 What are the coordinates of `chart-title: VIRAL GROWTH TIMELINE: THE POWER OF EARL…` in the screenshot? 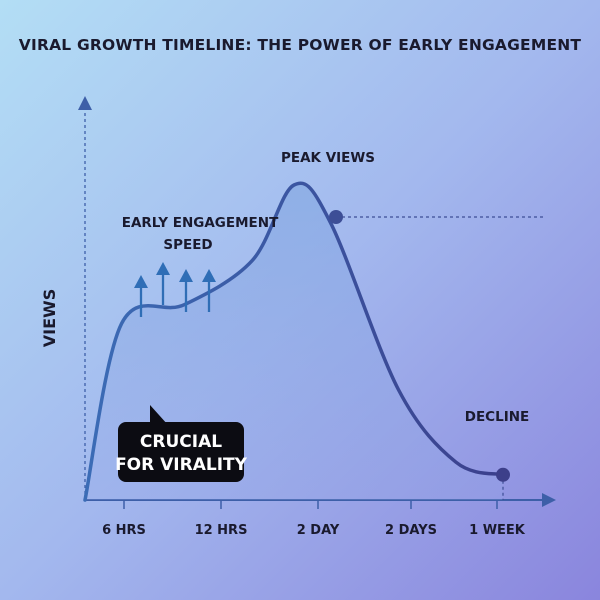 It's located at (300, 45).